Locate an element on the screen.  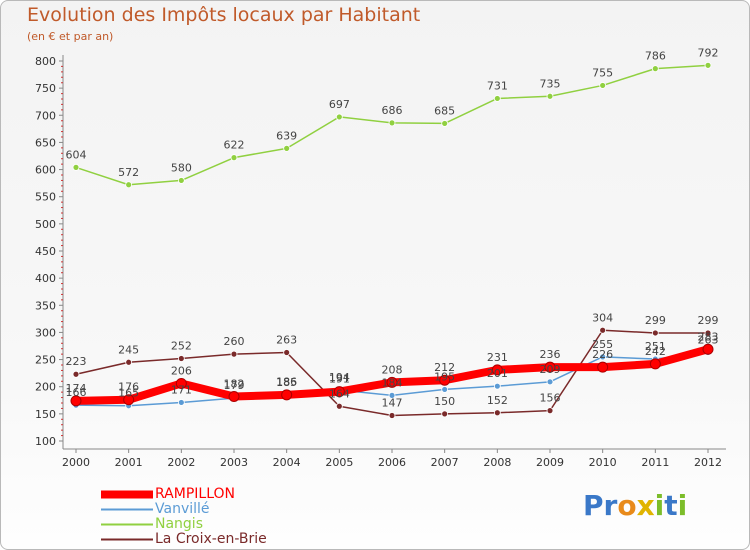
data-label: 212 is located at coordinates (444, 367).